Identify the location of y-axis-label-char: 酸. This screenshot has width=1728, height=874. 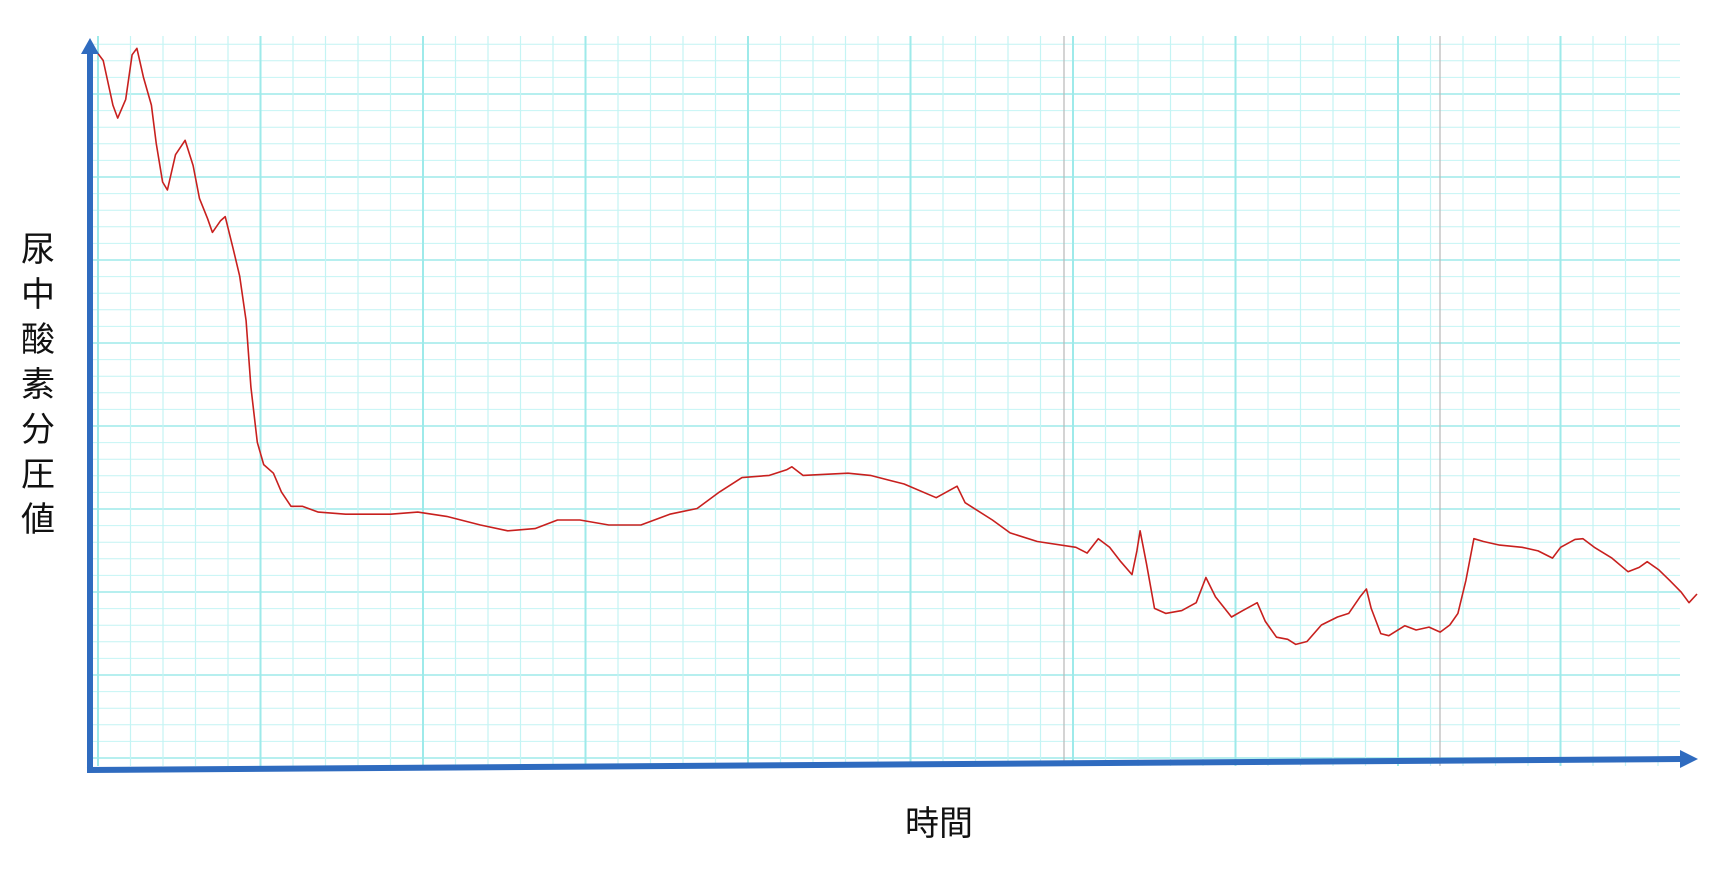
(38, 340).